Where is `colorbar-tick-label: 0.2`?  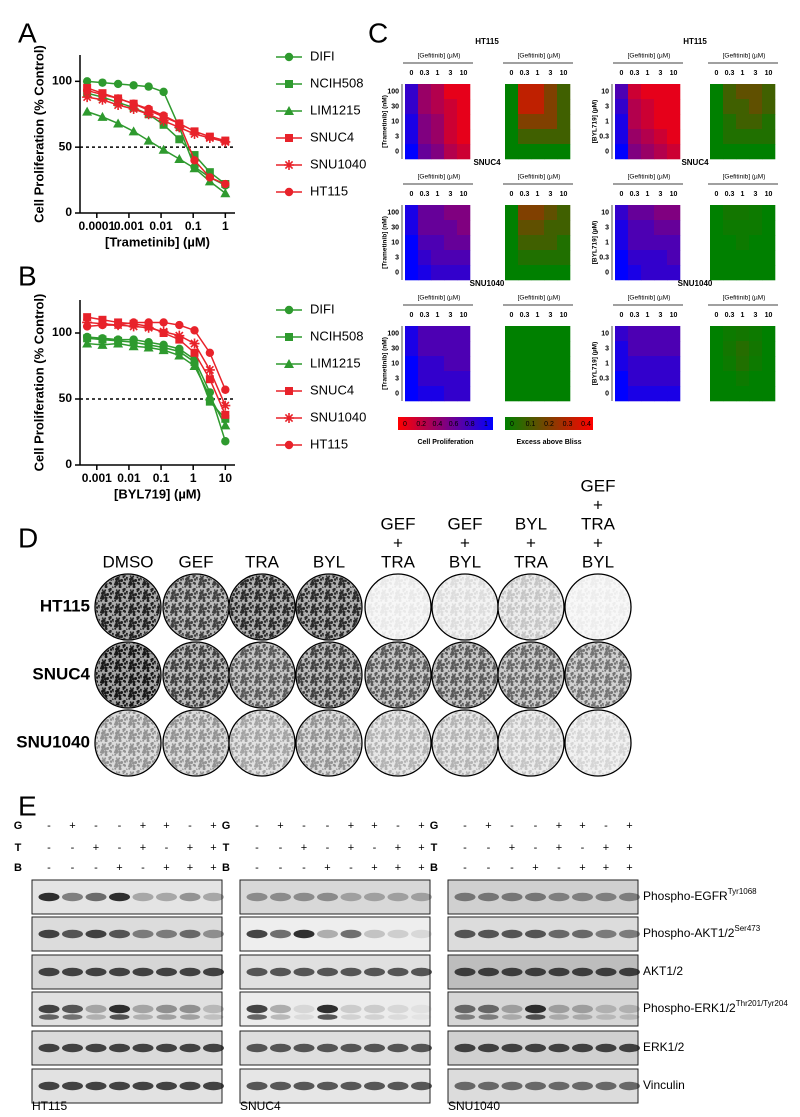
colorbar-tick-label: 0.2 is located at coordinates (549, 424).